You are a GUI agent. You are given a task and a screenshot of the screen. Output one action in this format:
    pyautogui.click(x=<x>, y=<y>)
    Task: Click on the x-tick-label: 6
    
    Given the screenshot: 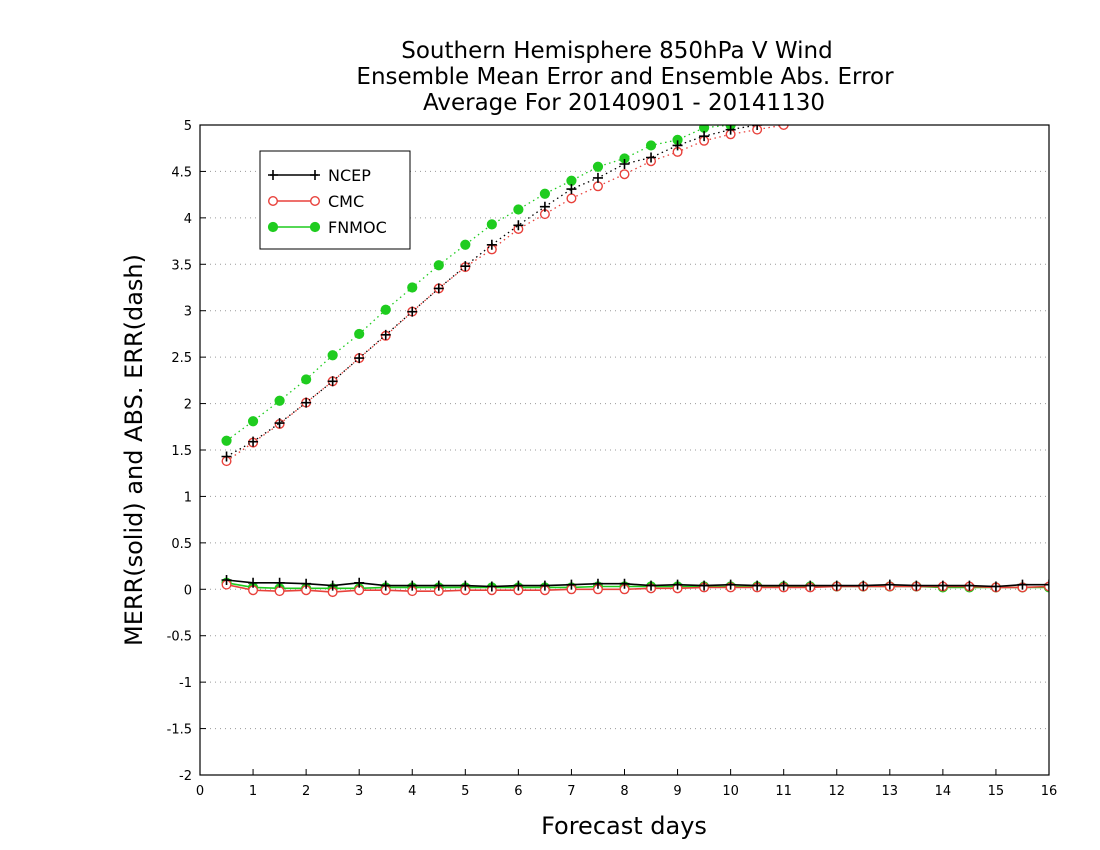 What is the action you would take?
    pyautogui.click(x=518, y=791)
    